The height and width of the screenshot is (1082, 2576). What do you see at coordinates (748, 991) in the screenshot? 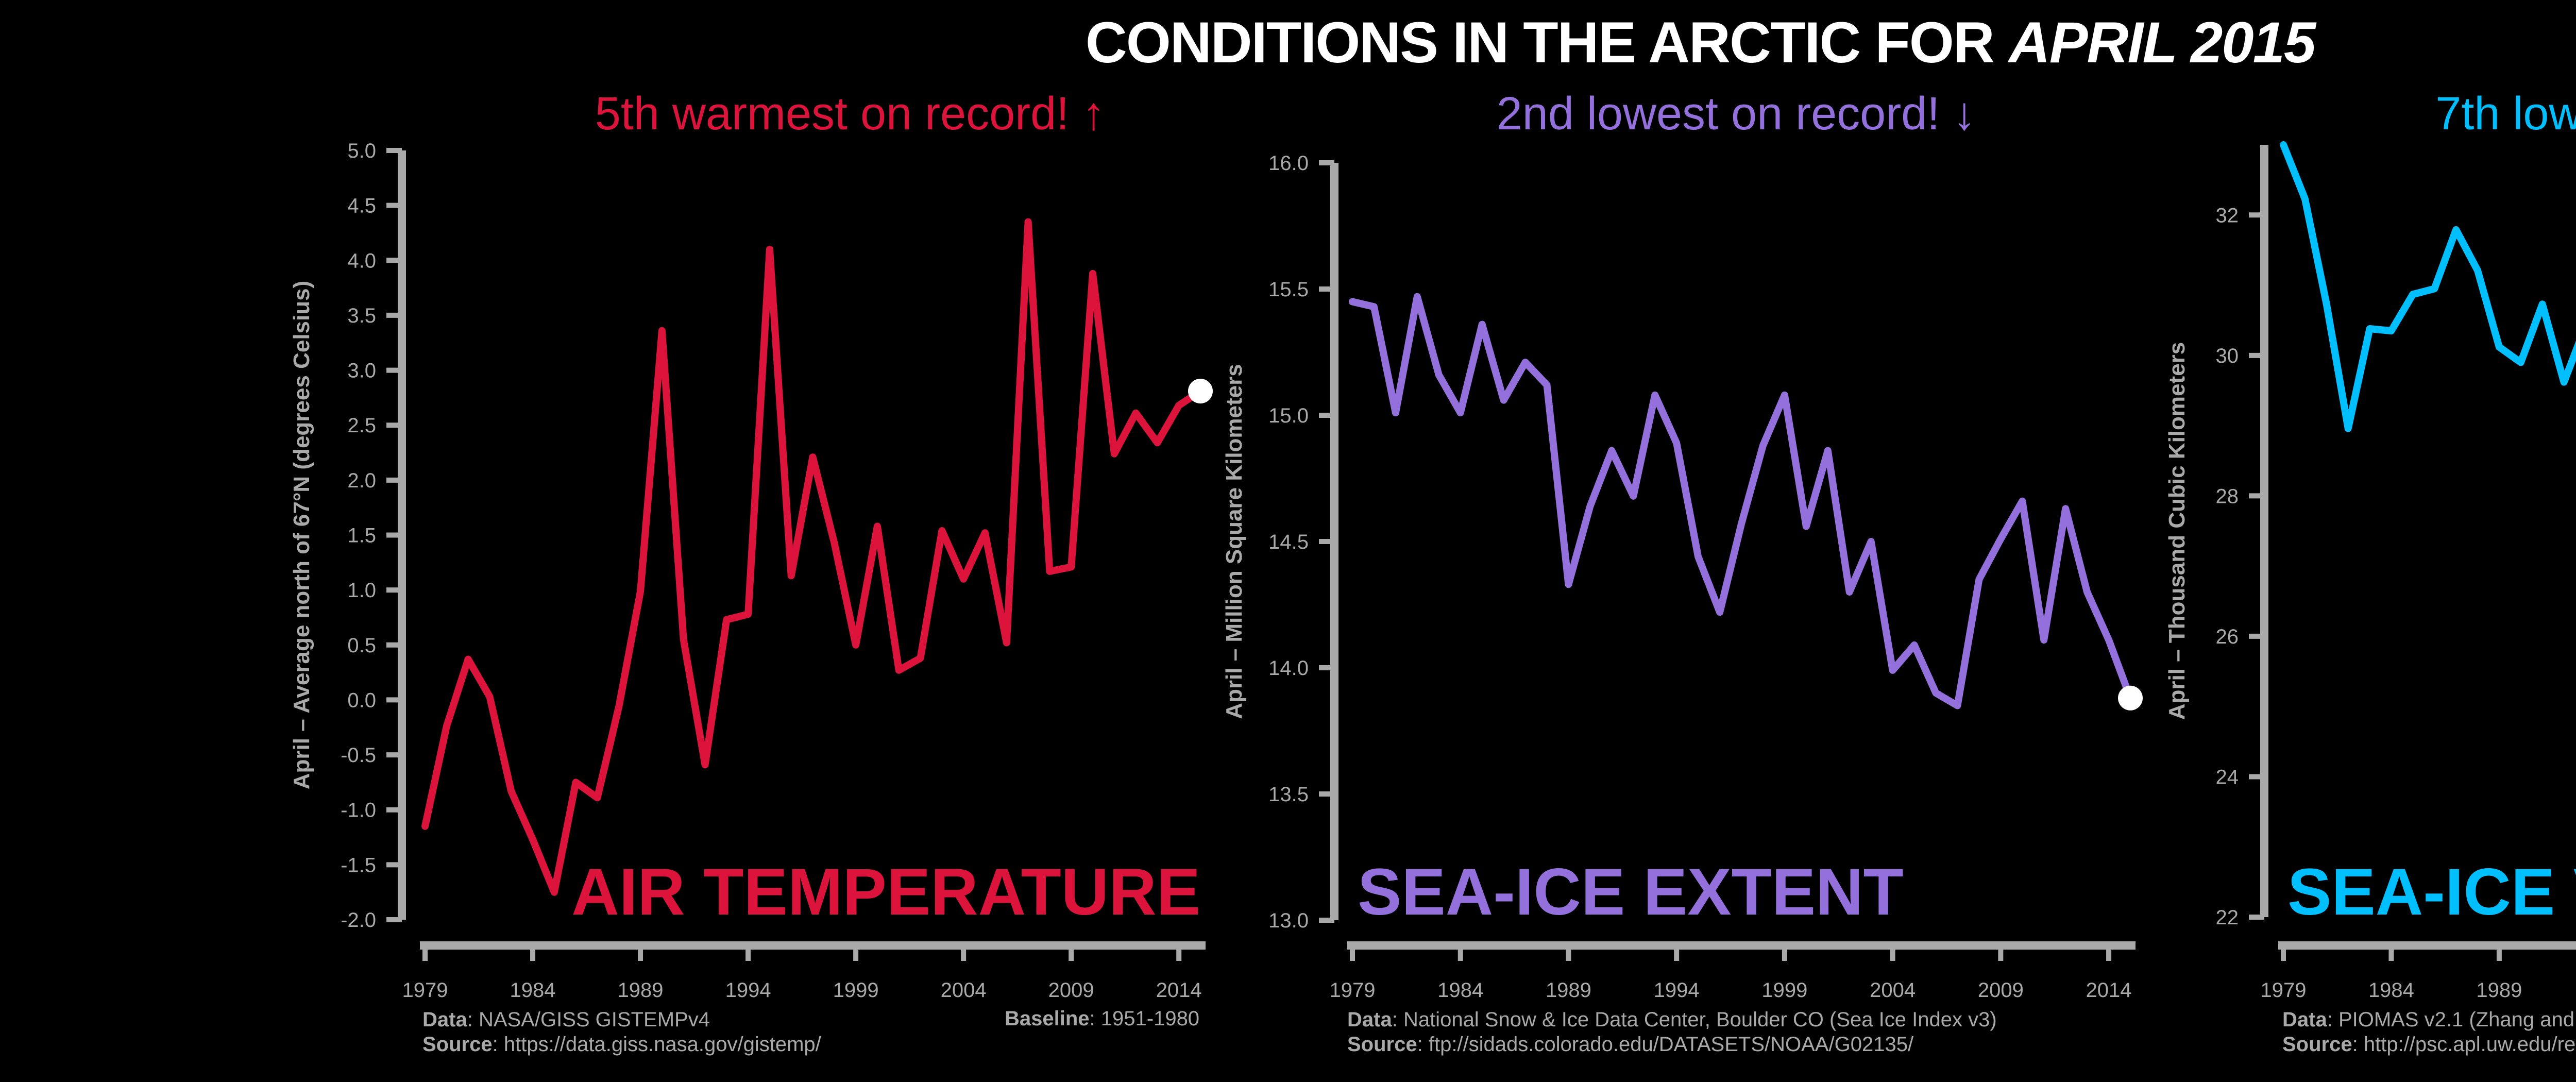
I see `air-temperature-x-tick-label: 1994` at bounding box center [748, 991].